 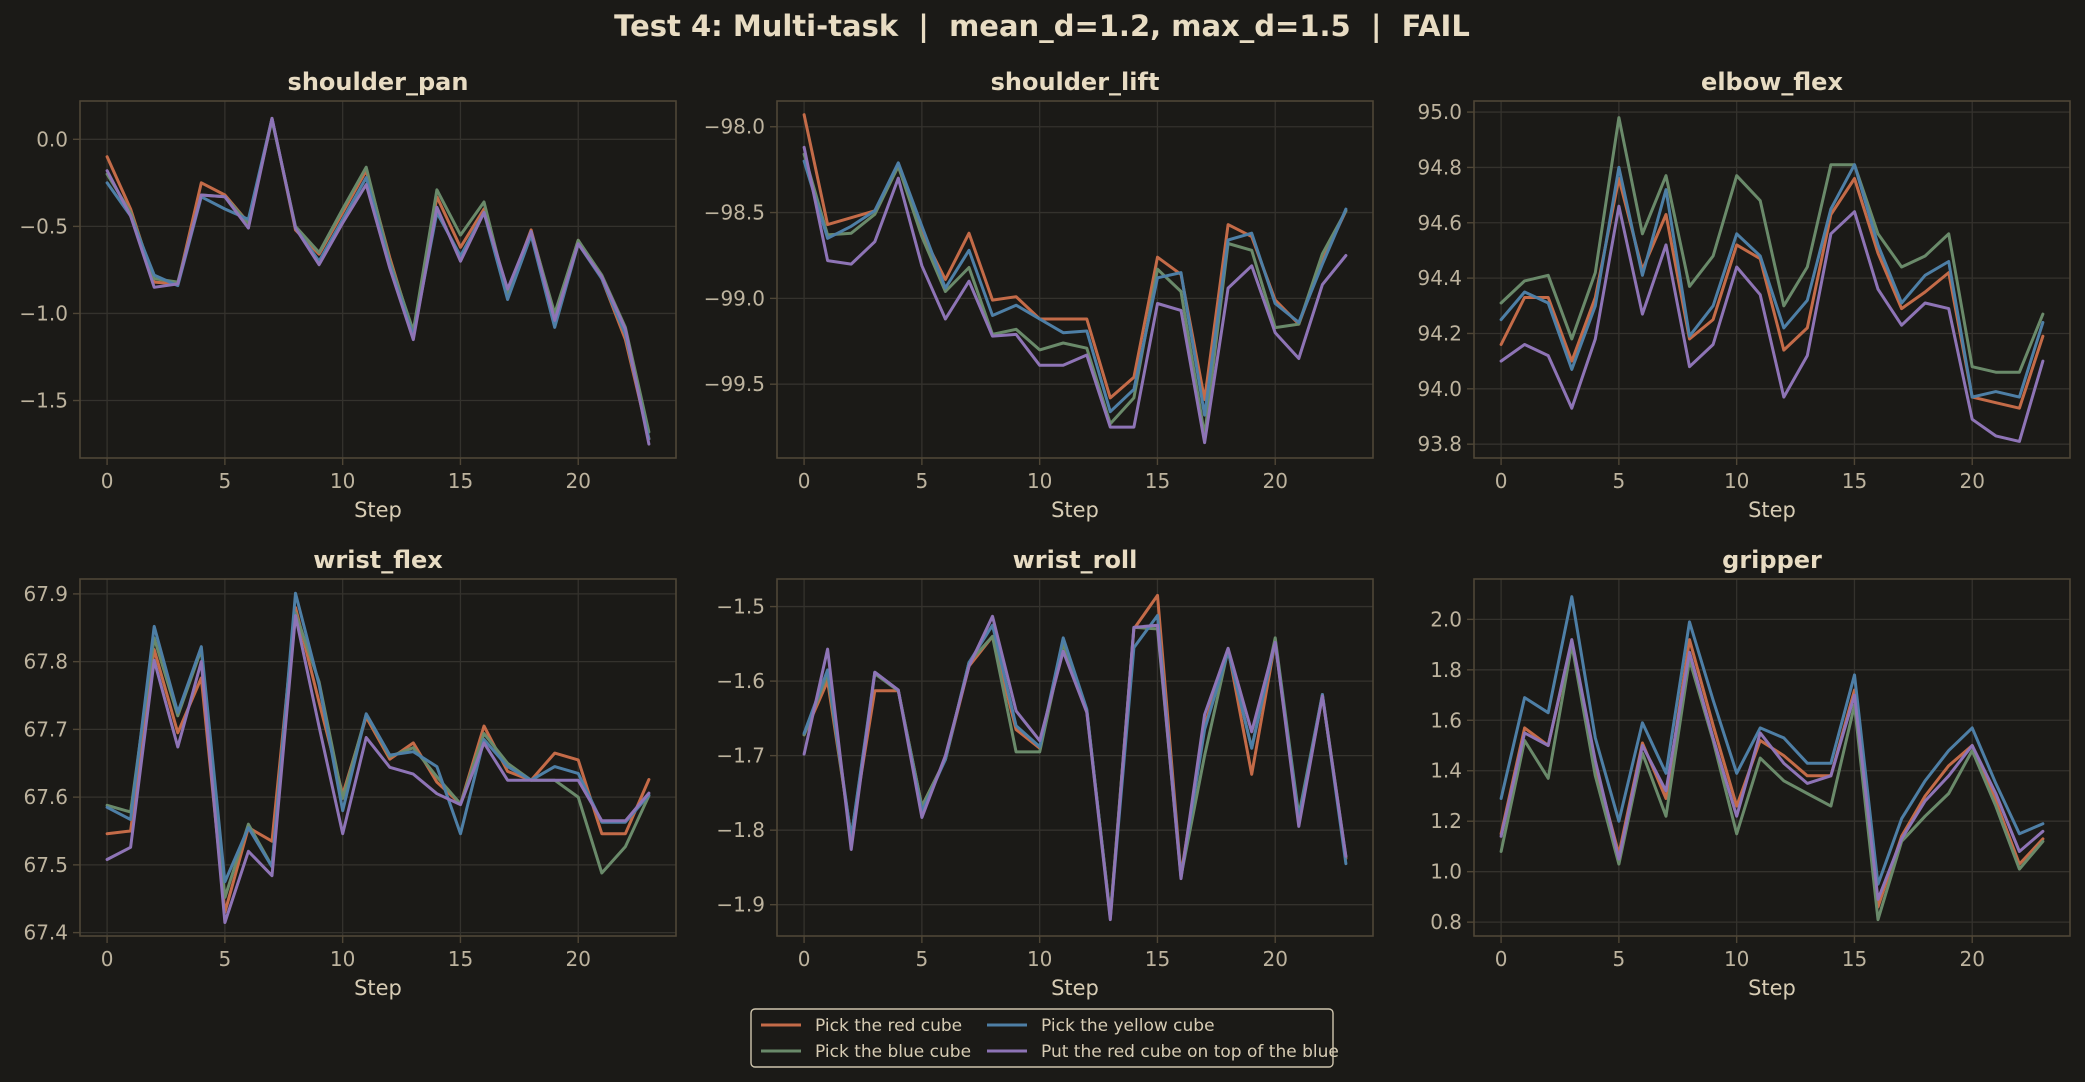 I want to click on subplot-title: gripper, so click(x=1772, y=560).